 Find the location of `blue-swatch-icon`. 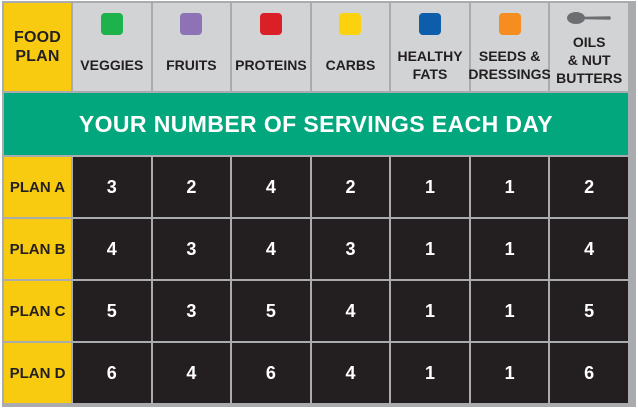

blue-swatch-icon is located at coordinates (430, 24).